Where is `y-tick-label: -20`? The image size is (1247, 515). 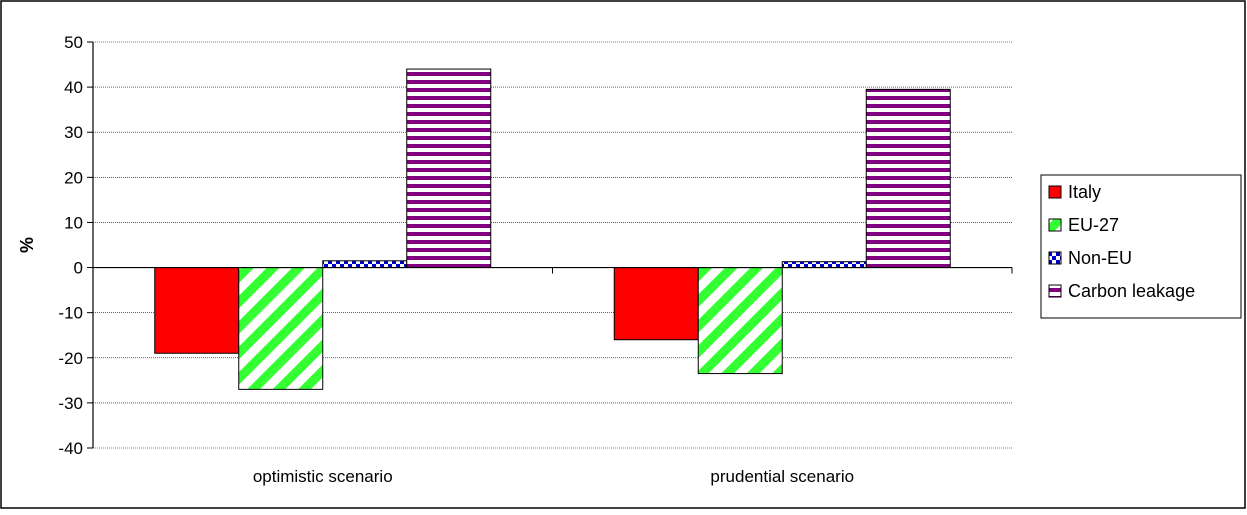
y-tick-label: -20 is located at coordinates (70, 358).